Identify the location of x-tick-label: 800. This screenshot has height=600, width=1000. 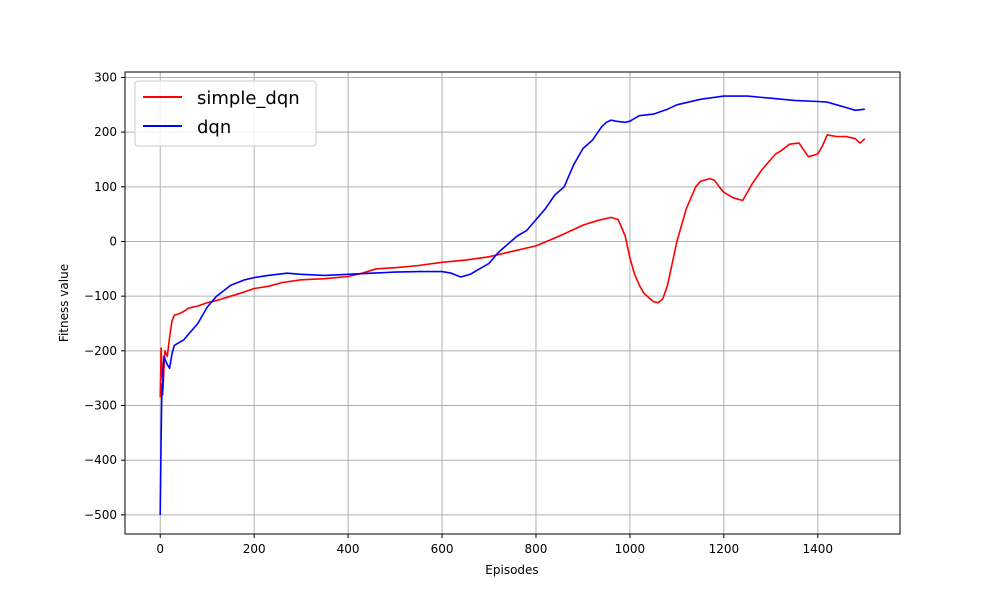
(536, 549).